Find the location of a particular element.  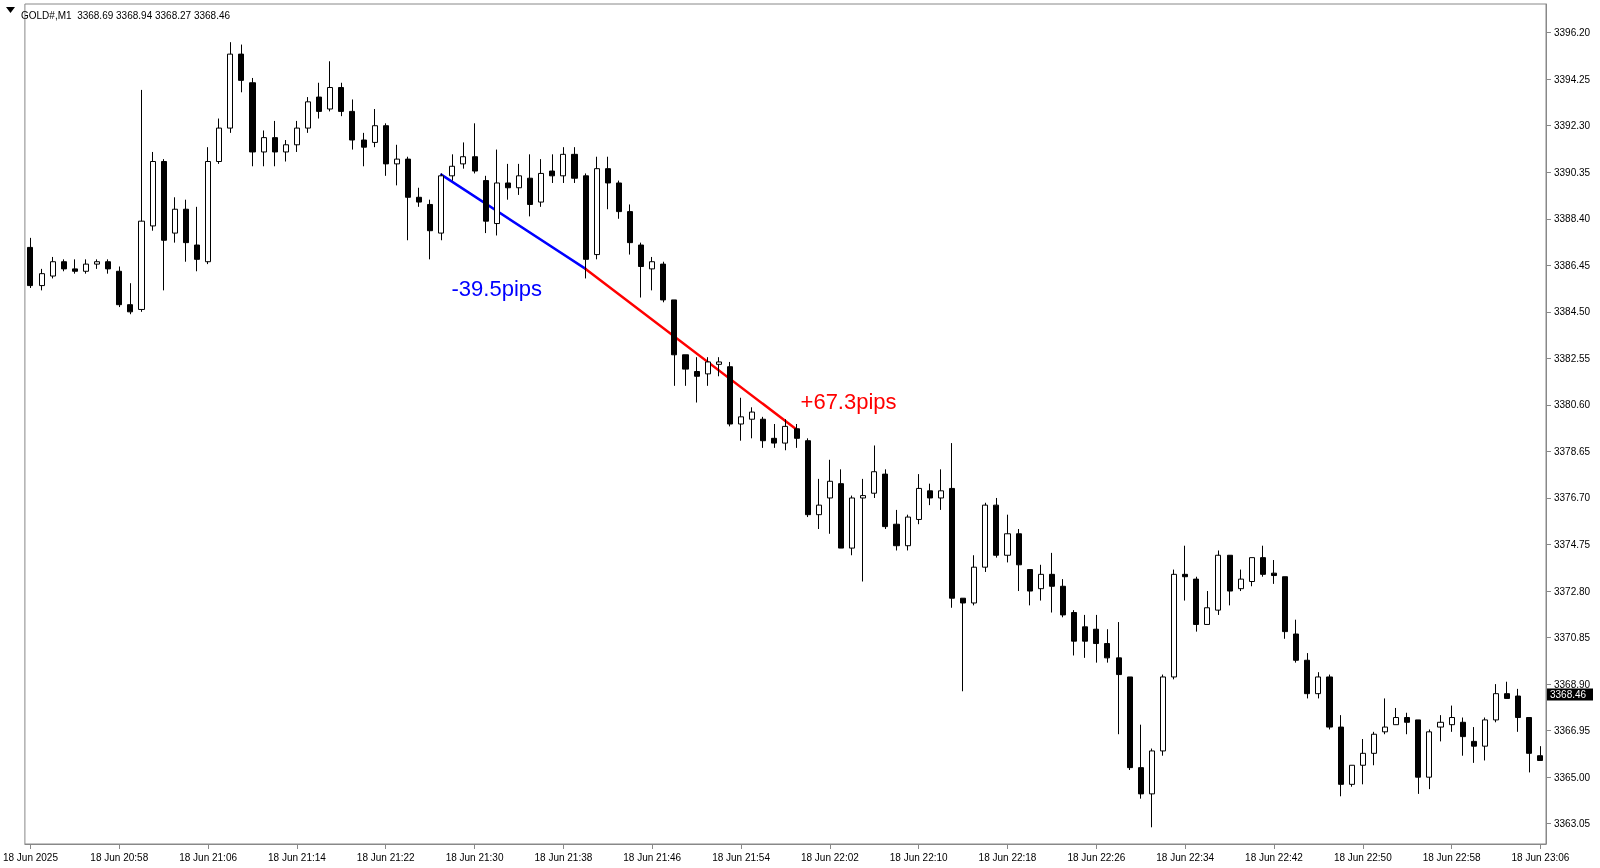

y-tick-label: 3380.60 is located at coordinates (1572, 405).